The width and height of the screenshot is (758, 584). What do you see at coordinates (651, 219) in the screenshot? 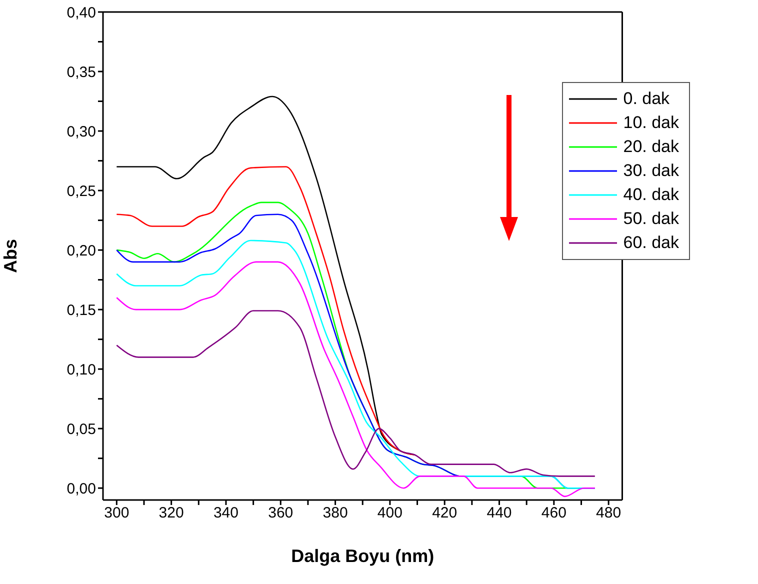
I see `legend-label: 50. dak` at bounding box center [651, 219].